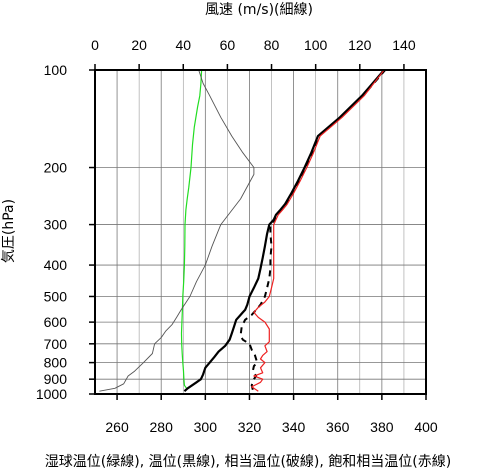  I want to click on left-tick-label: 900, so click(56, 379).